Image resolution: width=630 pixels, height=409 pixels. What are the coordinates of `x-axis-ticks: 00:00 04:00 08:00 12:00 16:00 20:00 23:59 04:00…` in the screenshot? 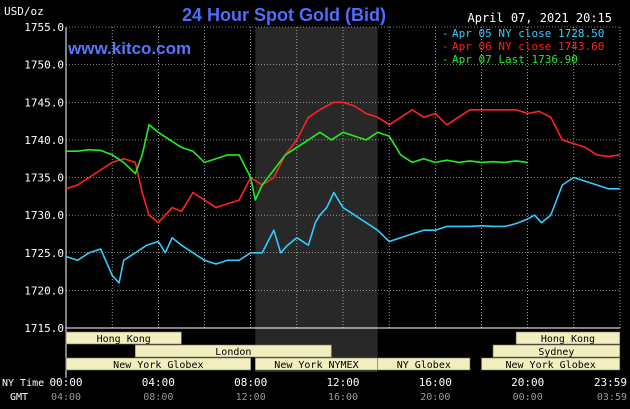 It's located at (338, 389).